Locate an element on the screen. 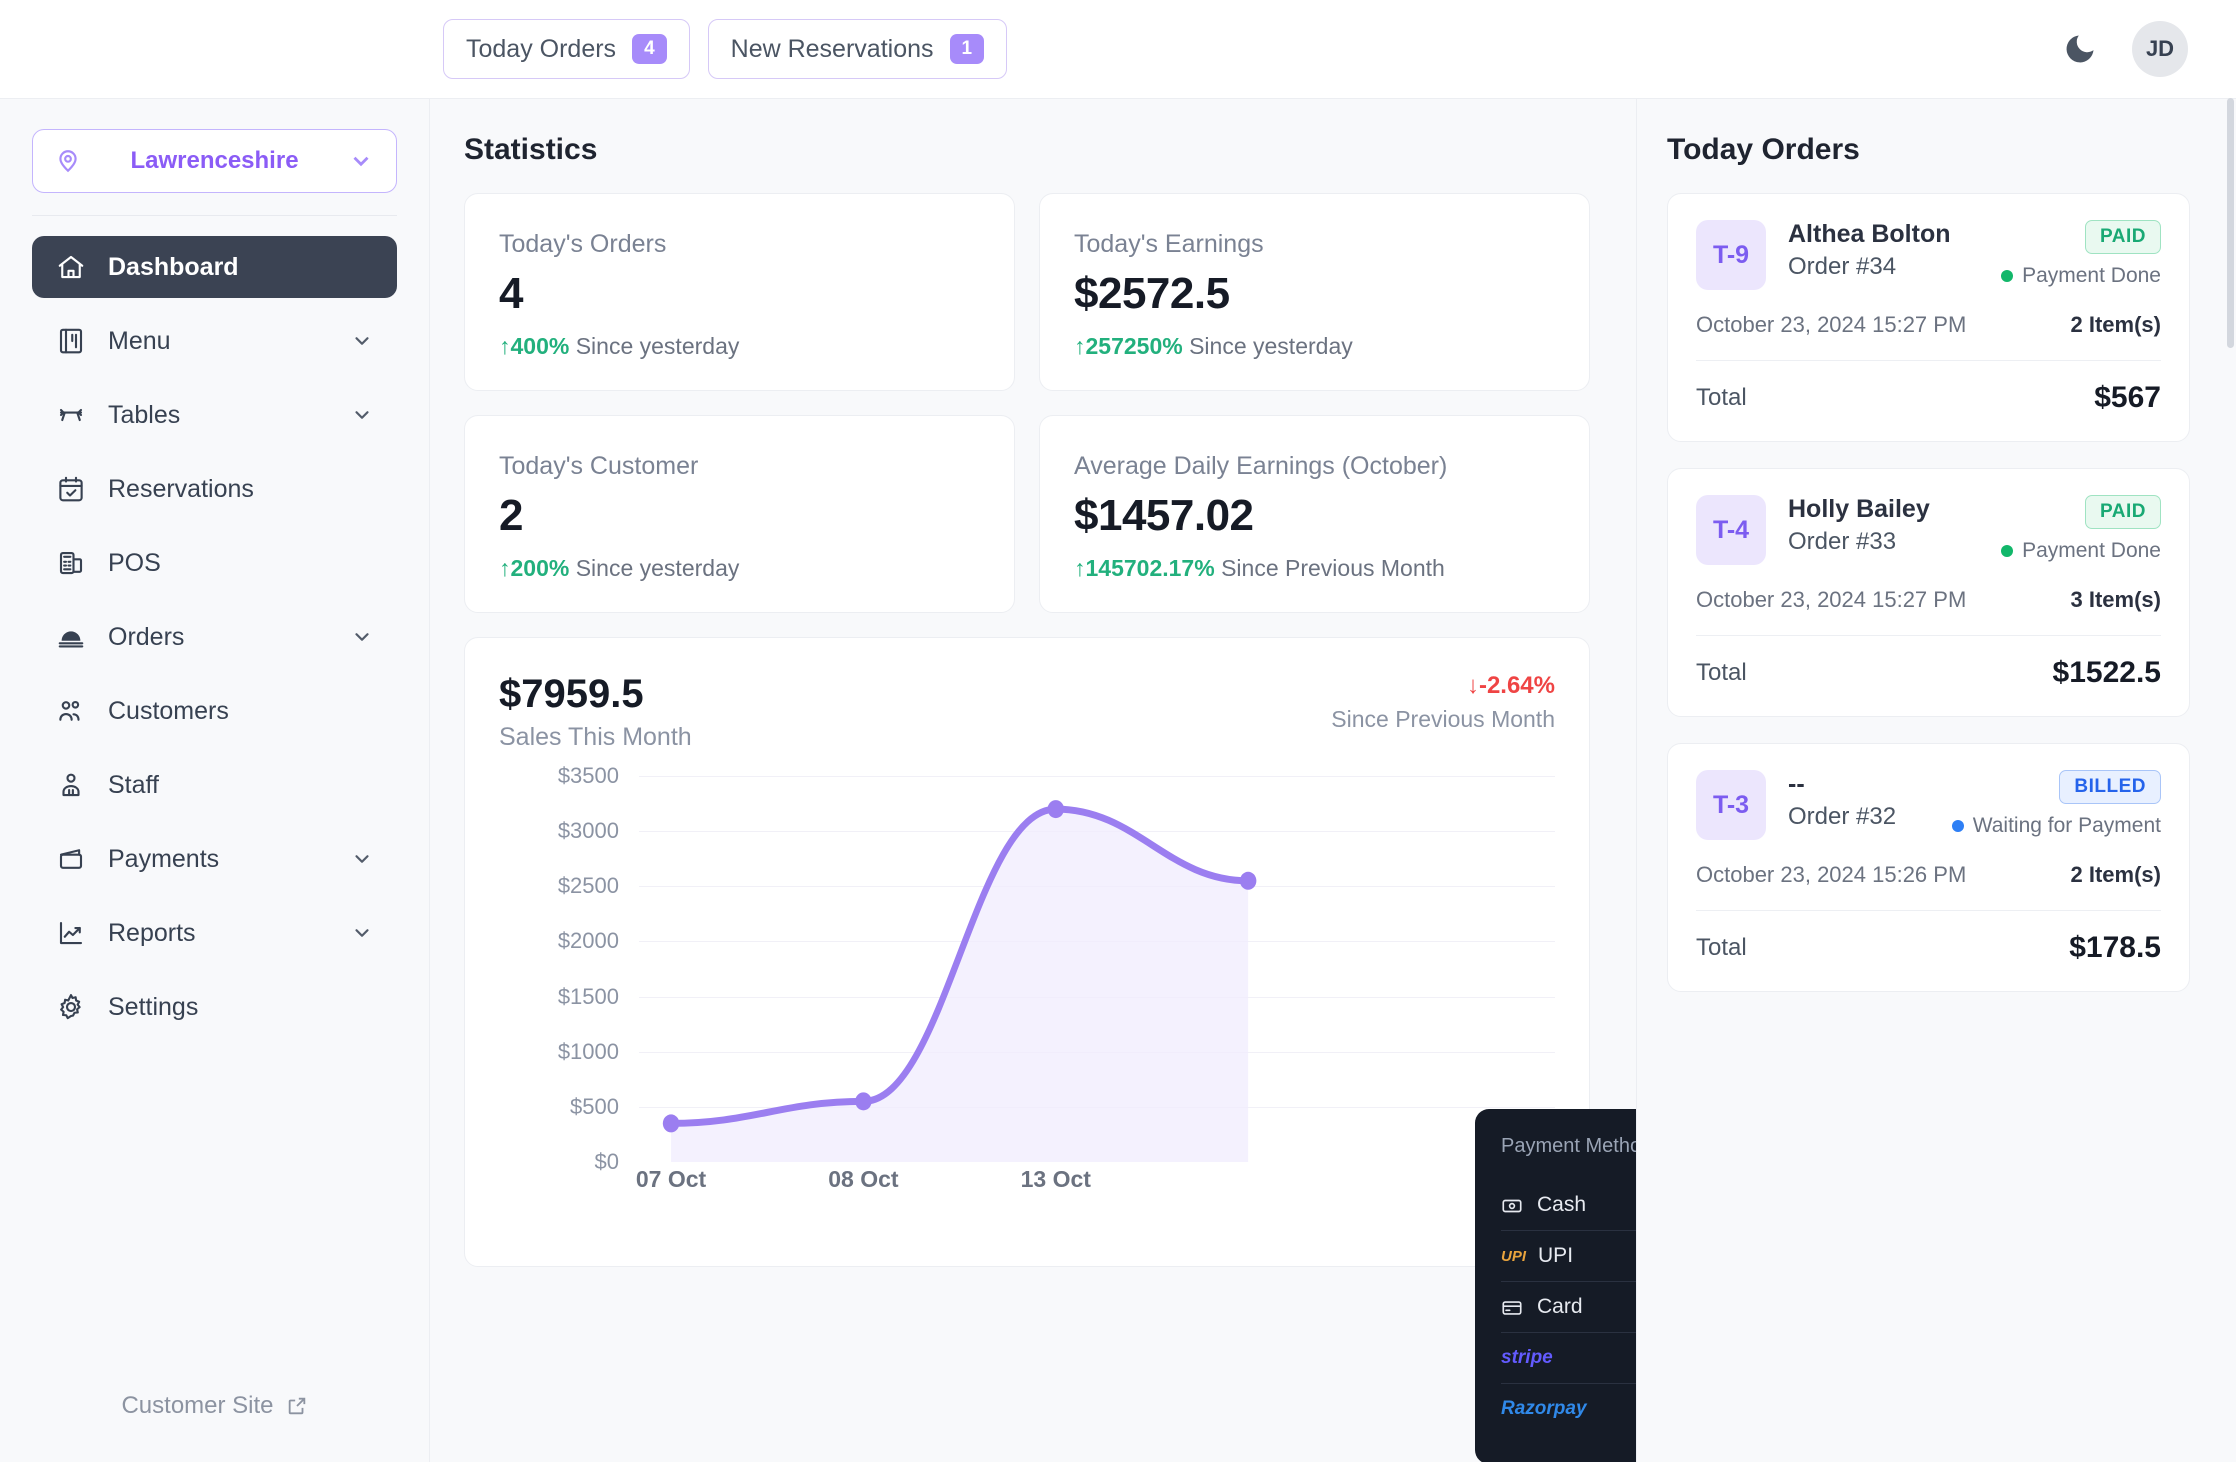  avatar: JD is located at coordinates (2160, 49).